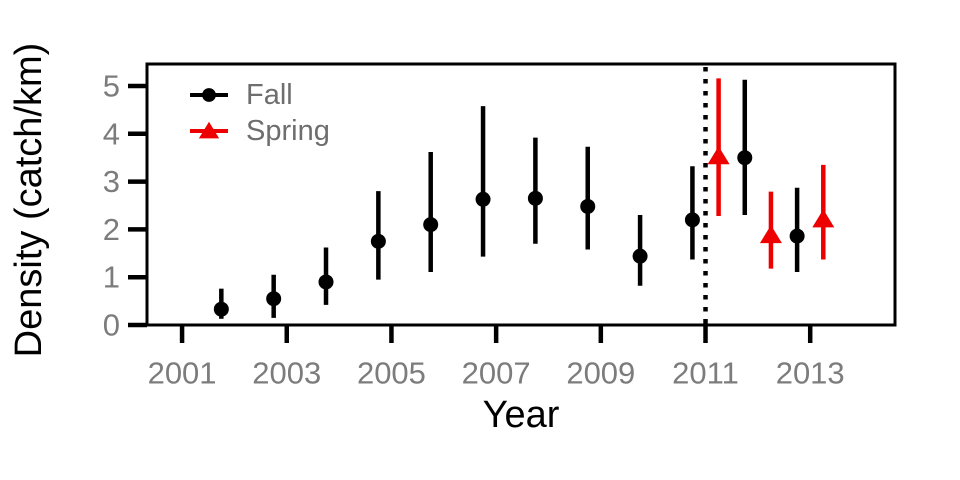  I want to click on series-spring, so click(771, 173).